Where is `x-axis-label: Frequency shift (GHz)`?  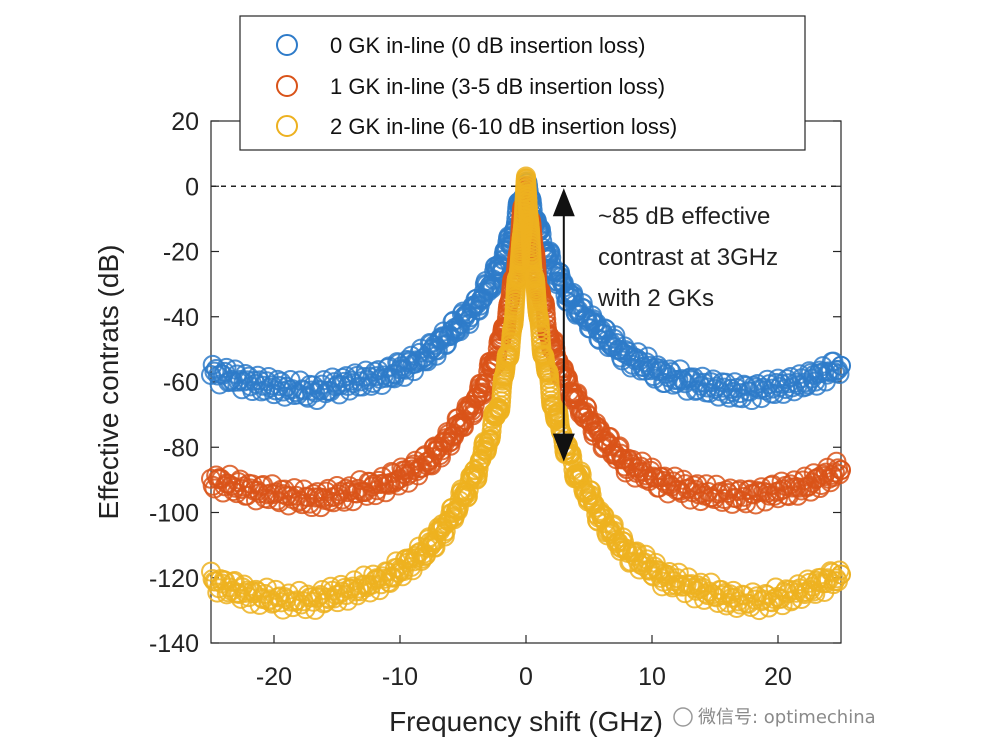 x-axis-label: Frequency shift (GHz) is located at coordinates (526, 721).